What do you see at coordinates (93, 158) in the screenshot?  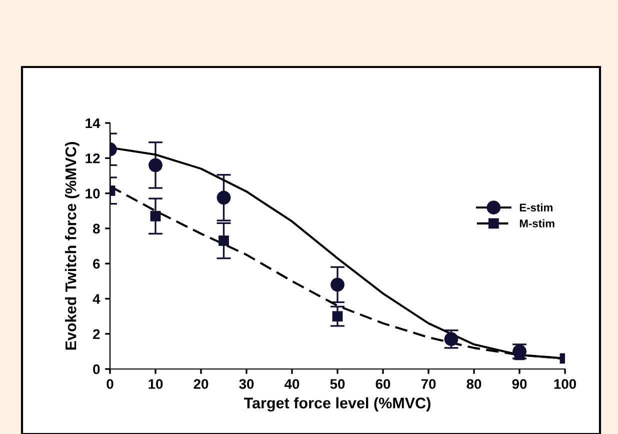 I see `y-tick-label: 12` at bounding box center [93, 158].